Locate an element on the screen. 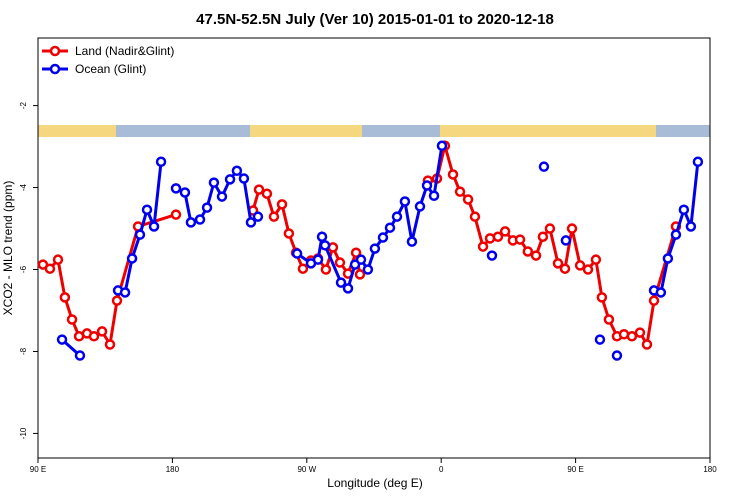 This screenshot has width=750, height=500. x-tick-label: 0 is located at coordinates (441, 469).